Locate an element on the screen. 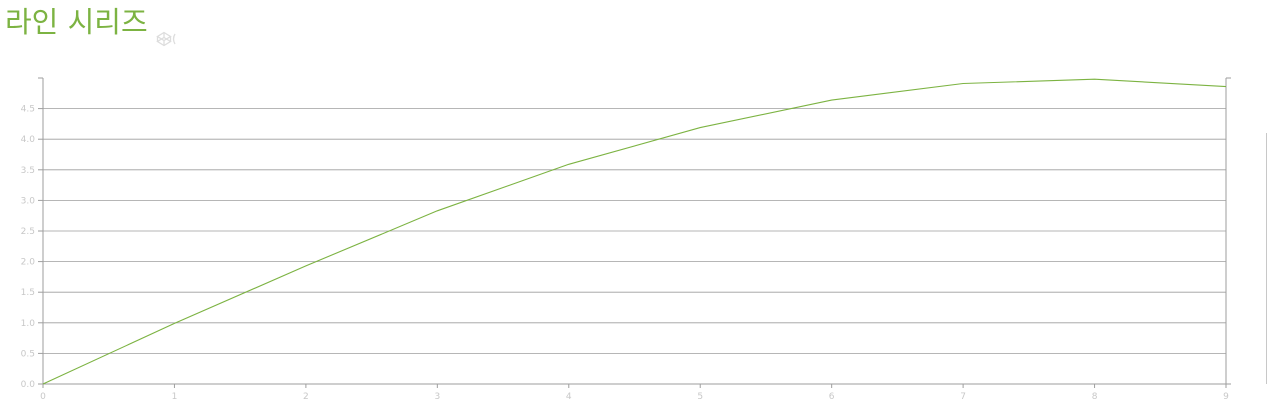 The image size is (1268, 410). y-tick-label: 4.5 is located at coordinates (28, 110).